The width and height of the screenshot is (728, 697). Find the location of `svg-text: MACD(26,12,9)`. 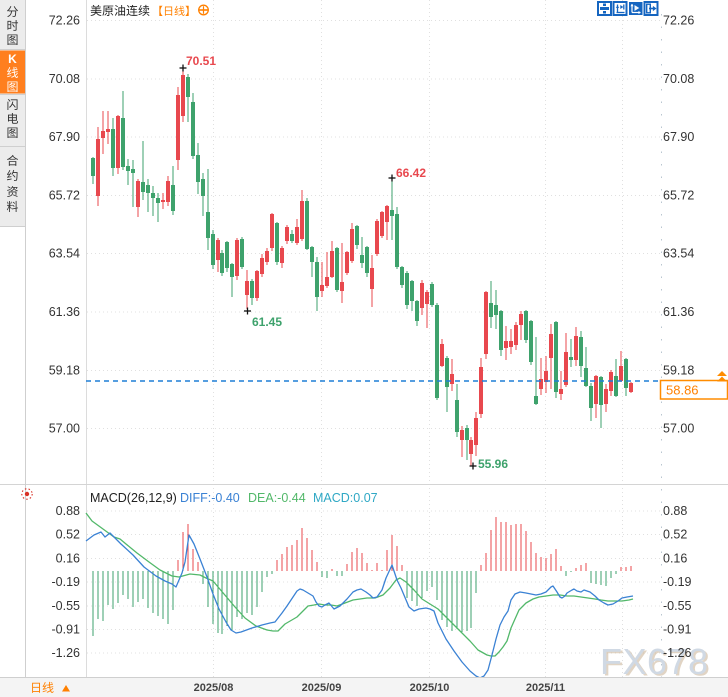

svg-text: MACD(26,12,9) is located at coordinates (133, 498).